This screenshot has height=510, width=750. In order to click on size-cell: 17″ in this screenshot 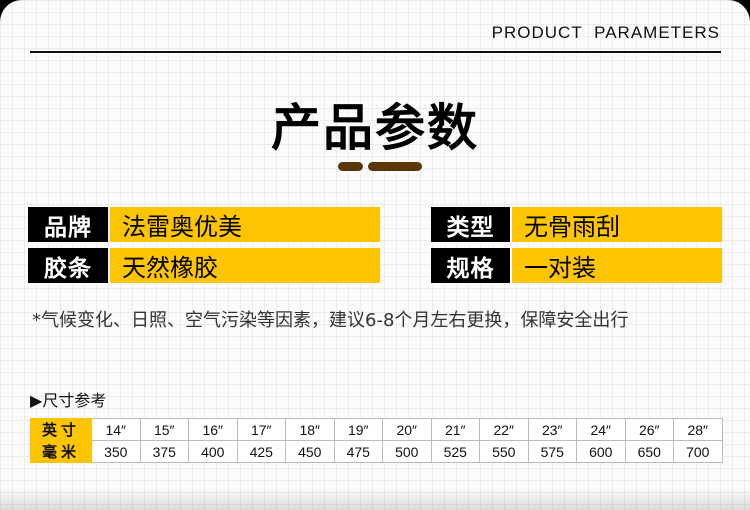, I will do `click(261, 429)`.